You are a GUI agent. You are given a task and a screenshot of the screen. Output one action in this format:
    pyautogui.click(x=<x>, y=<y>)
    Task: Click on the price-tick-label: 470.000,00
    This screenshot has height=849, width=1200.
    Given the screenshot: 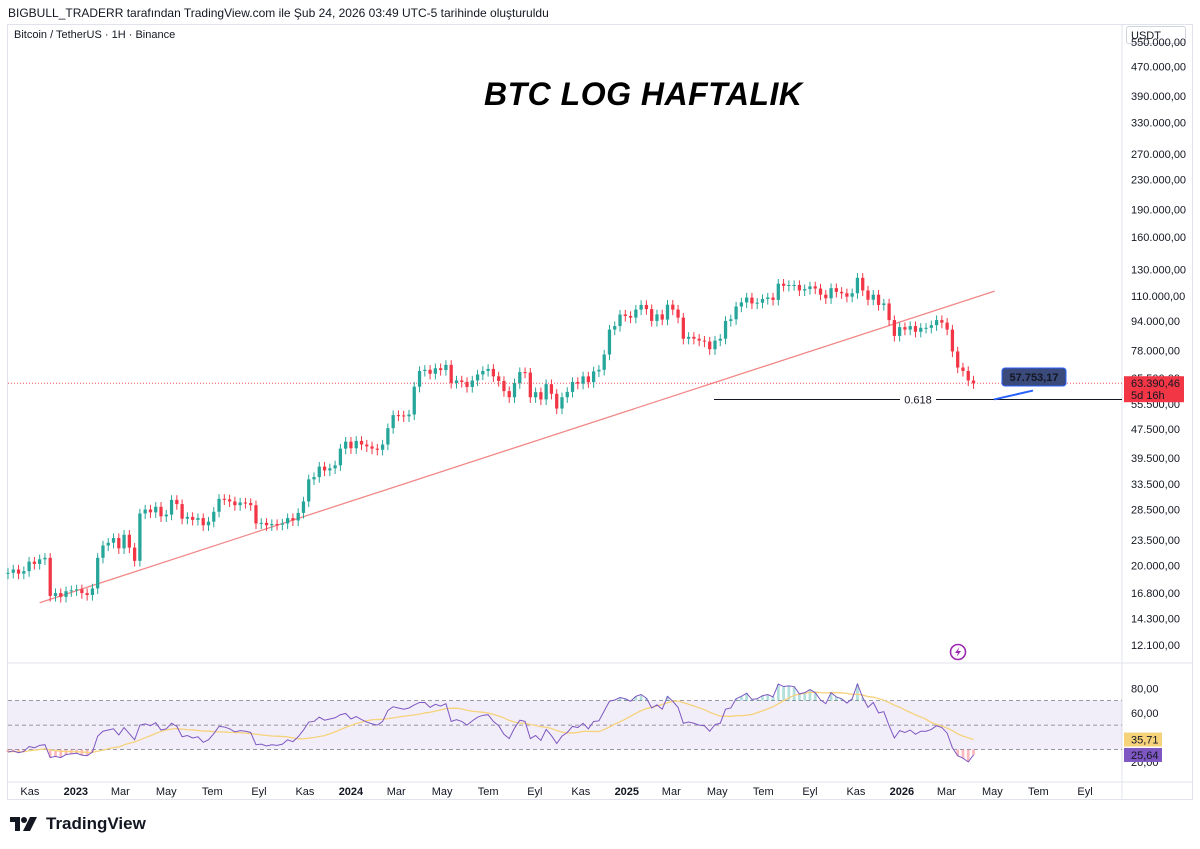 What is the action you would take?
    pyautogui.click(x=1158, y=68)
    